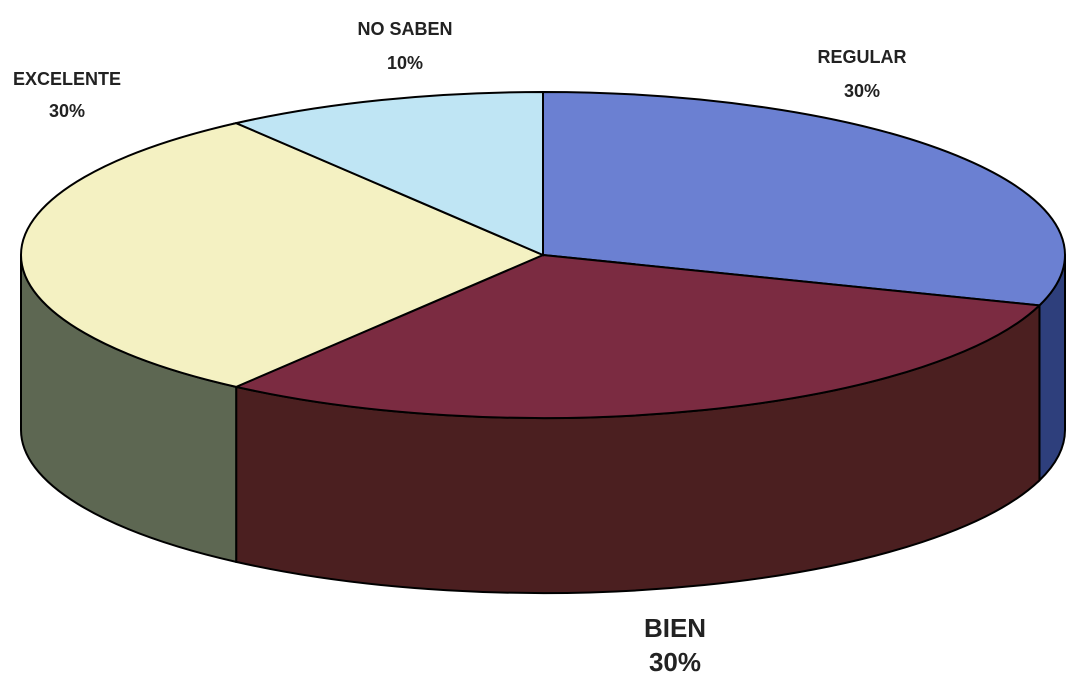 This screenshot has height=679, width=1068. What do you see at coordinates (405, 63) in the screenshot?
I see `slice-value-label: 10%` at bounding box center [405, 63].